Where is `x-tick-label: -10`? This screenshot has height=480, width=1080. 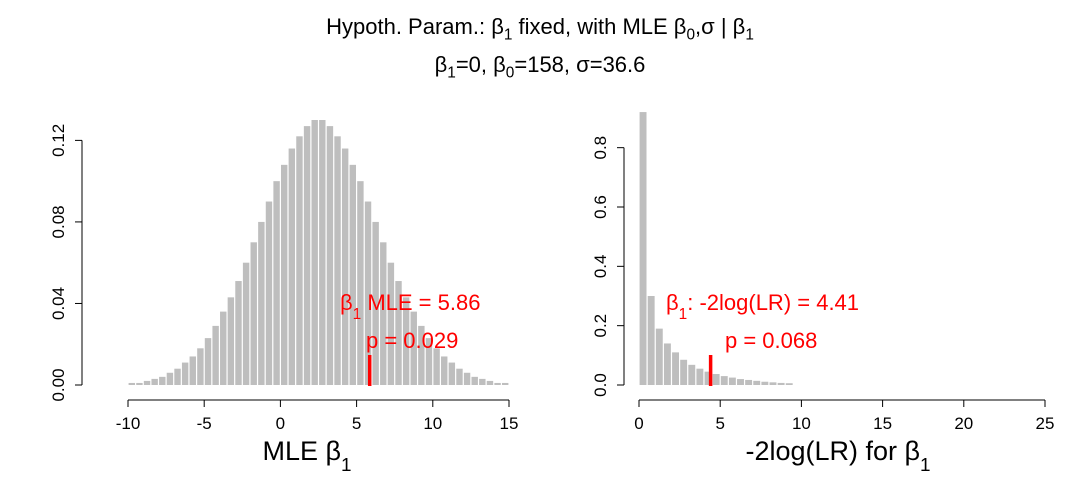 x-tick-label: -10 is located at coordinates (128, 423).